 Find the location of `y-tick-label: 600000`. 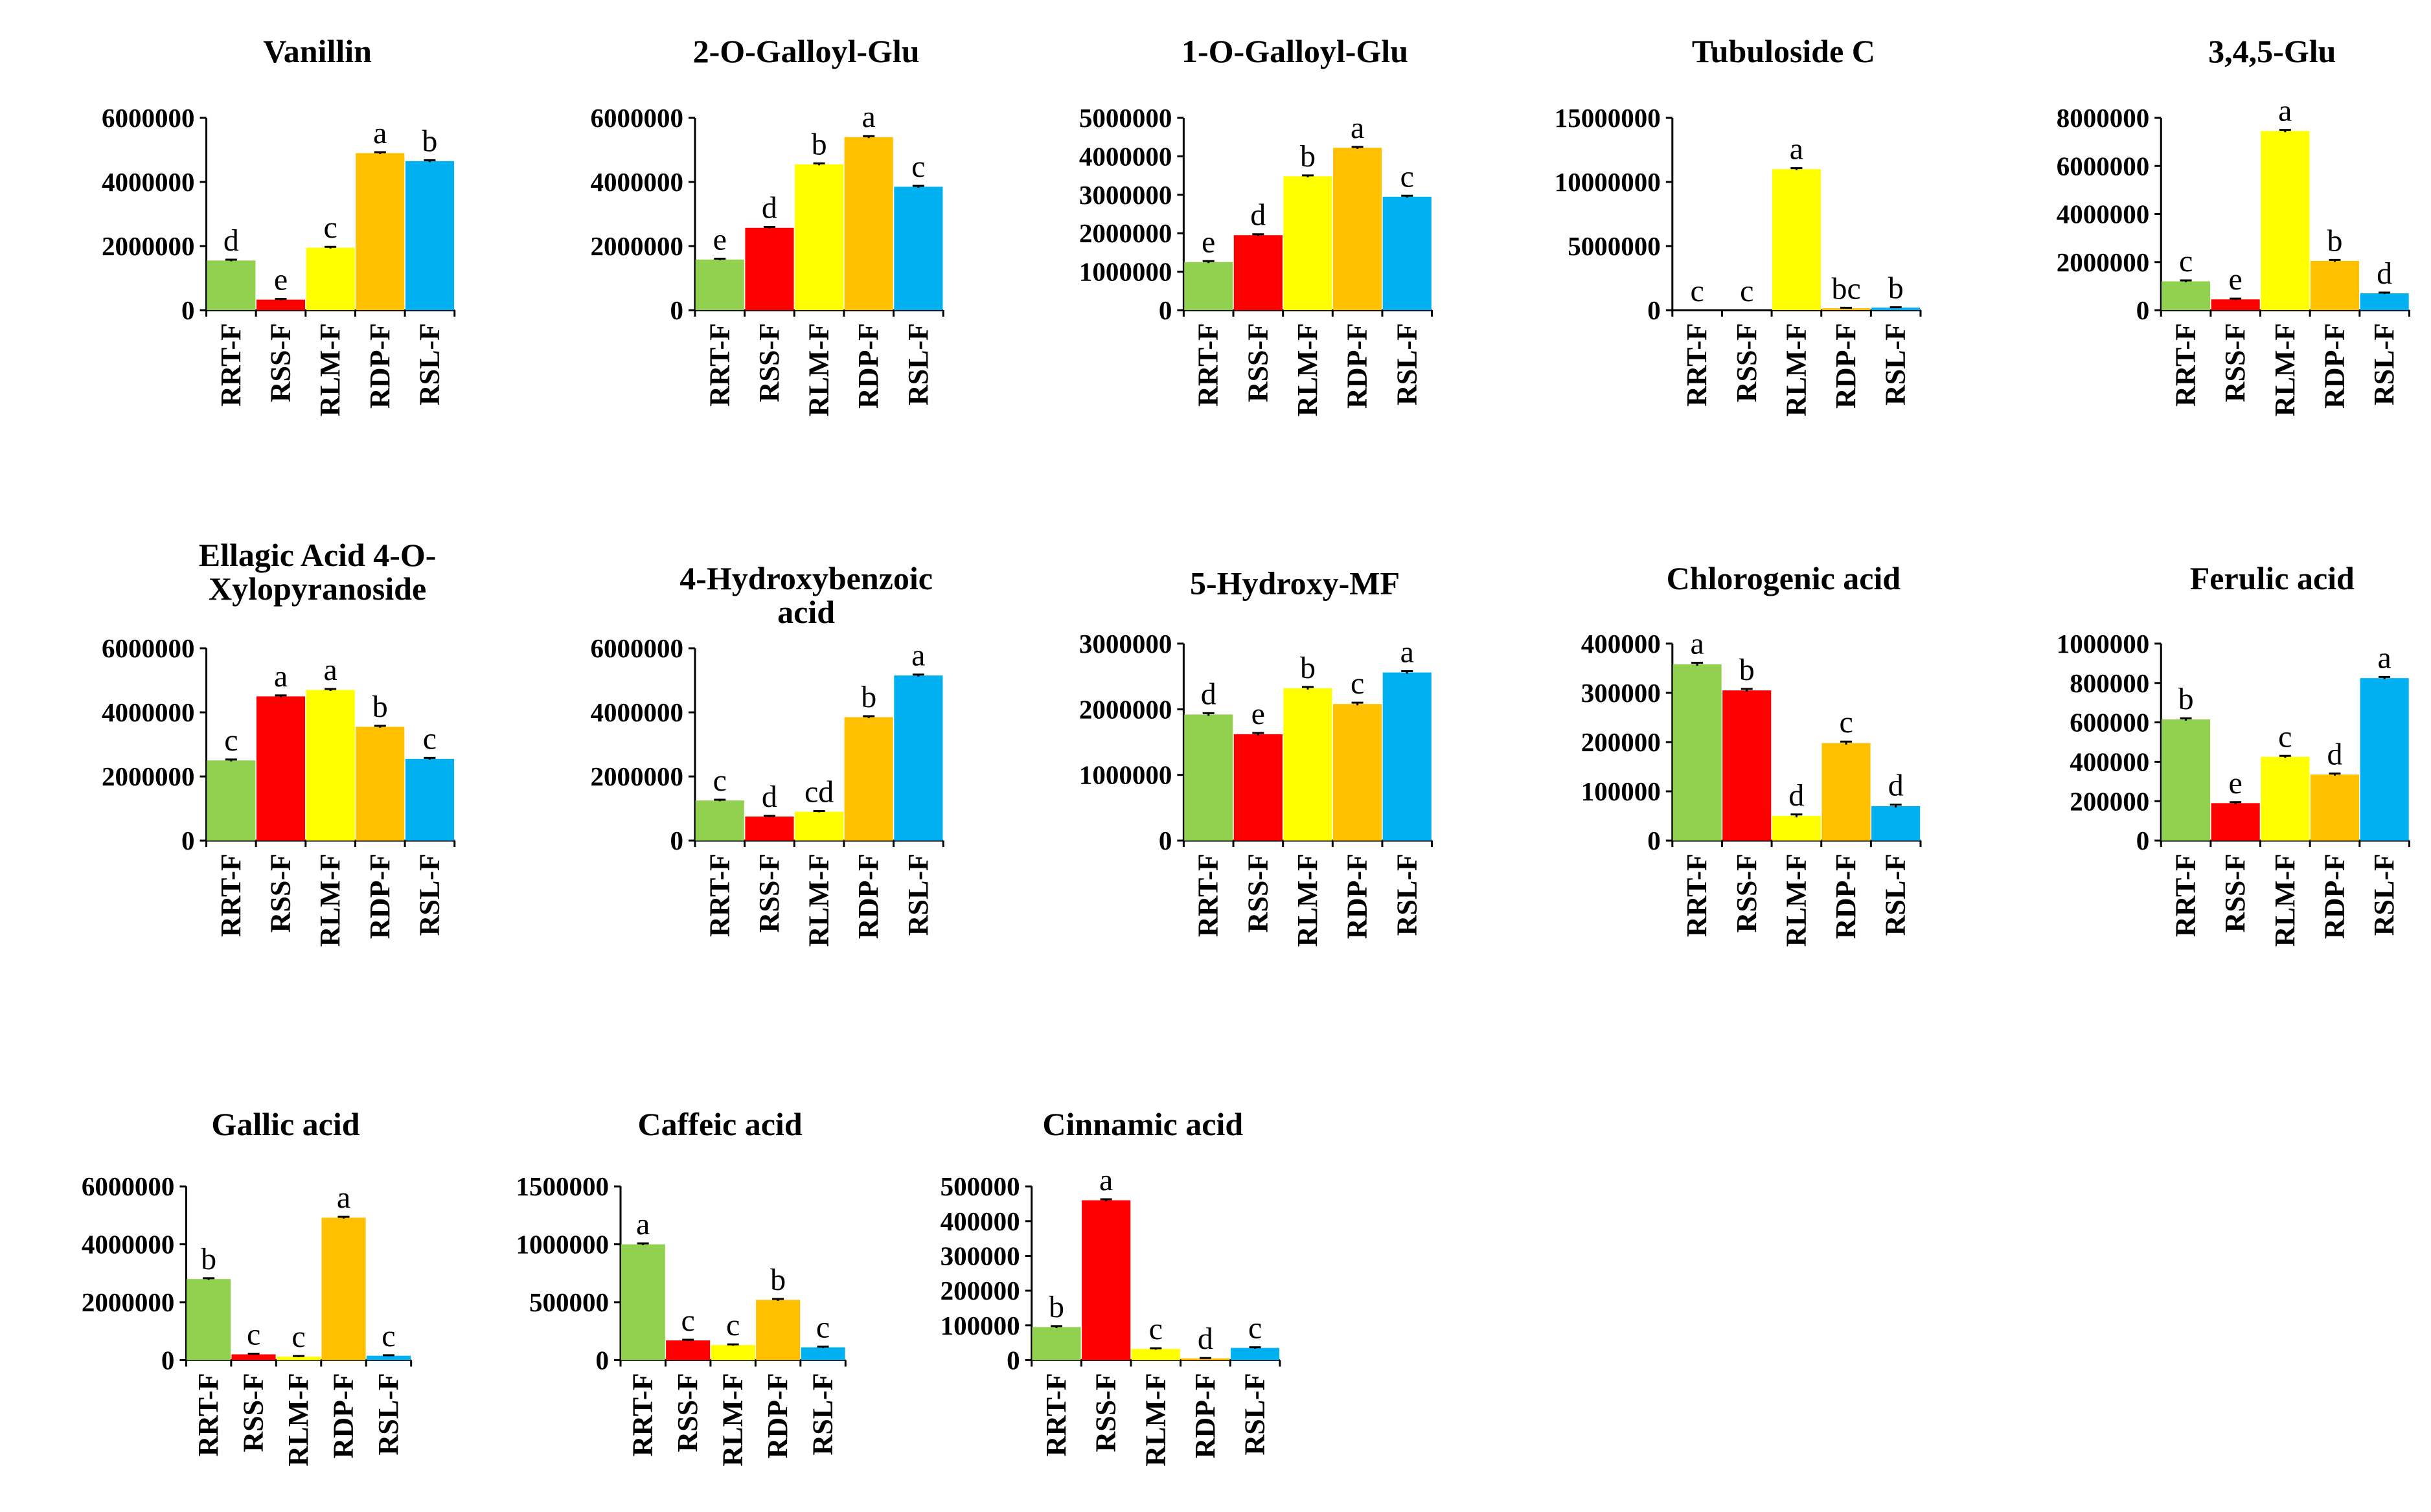

y-tick-label: 600000 is located at coordinates (2109, 723).